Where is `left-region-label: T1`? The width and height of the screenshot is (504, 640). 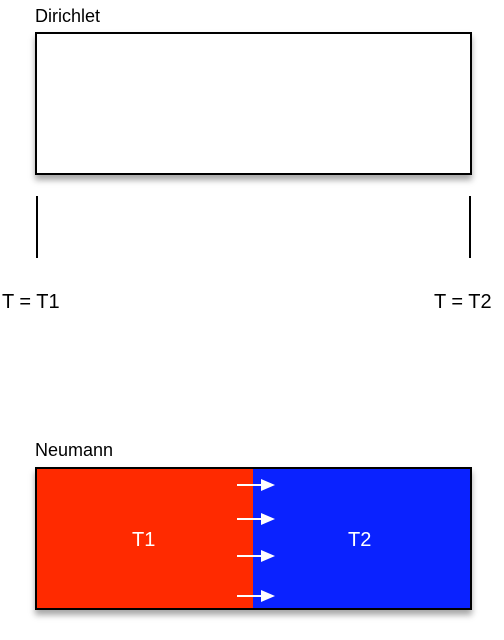 left-region-label: T1 is located at coordinates (144, 540).